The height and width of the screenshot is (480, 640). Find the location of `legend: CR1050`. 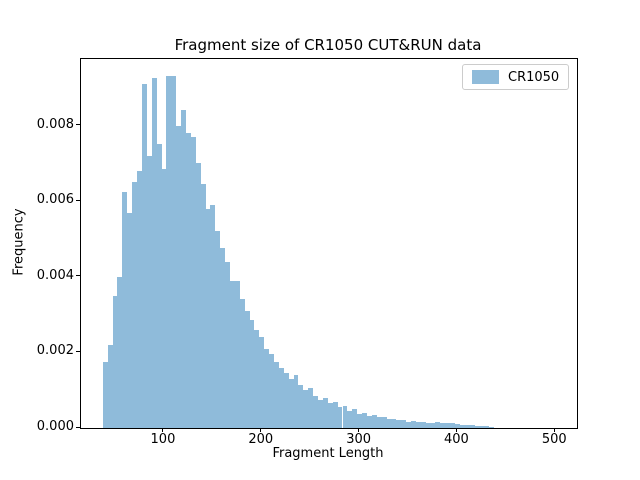

legend: CR1050 is located at coordinates (516, 77).